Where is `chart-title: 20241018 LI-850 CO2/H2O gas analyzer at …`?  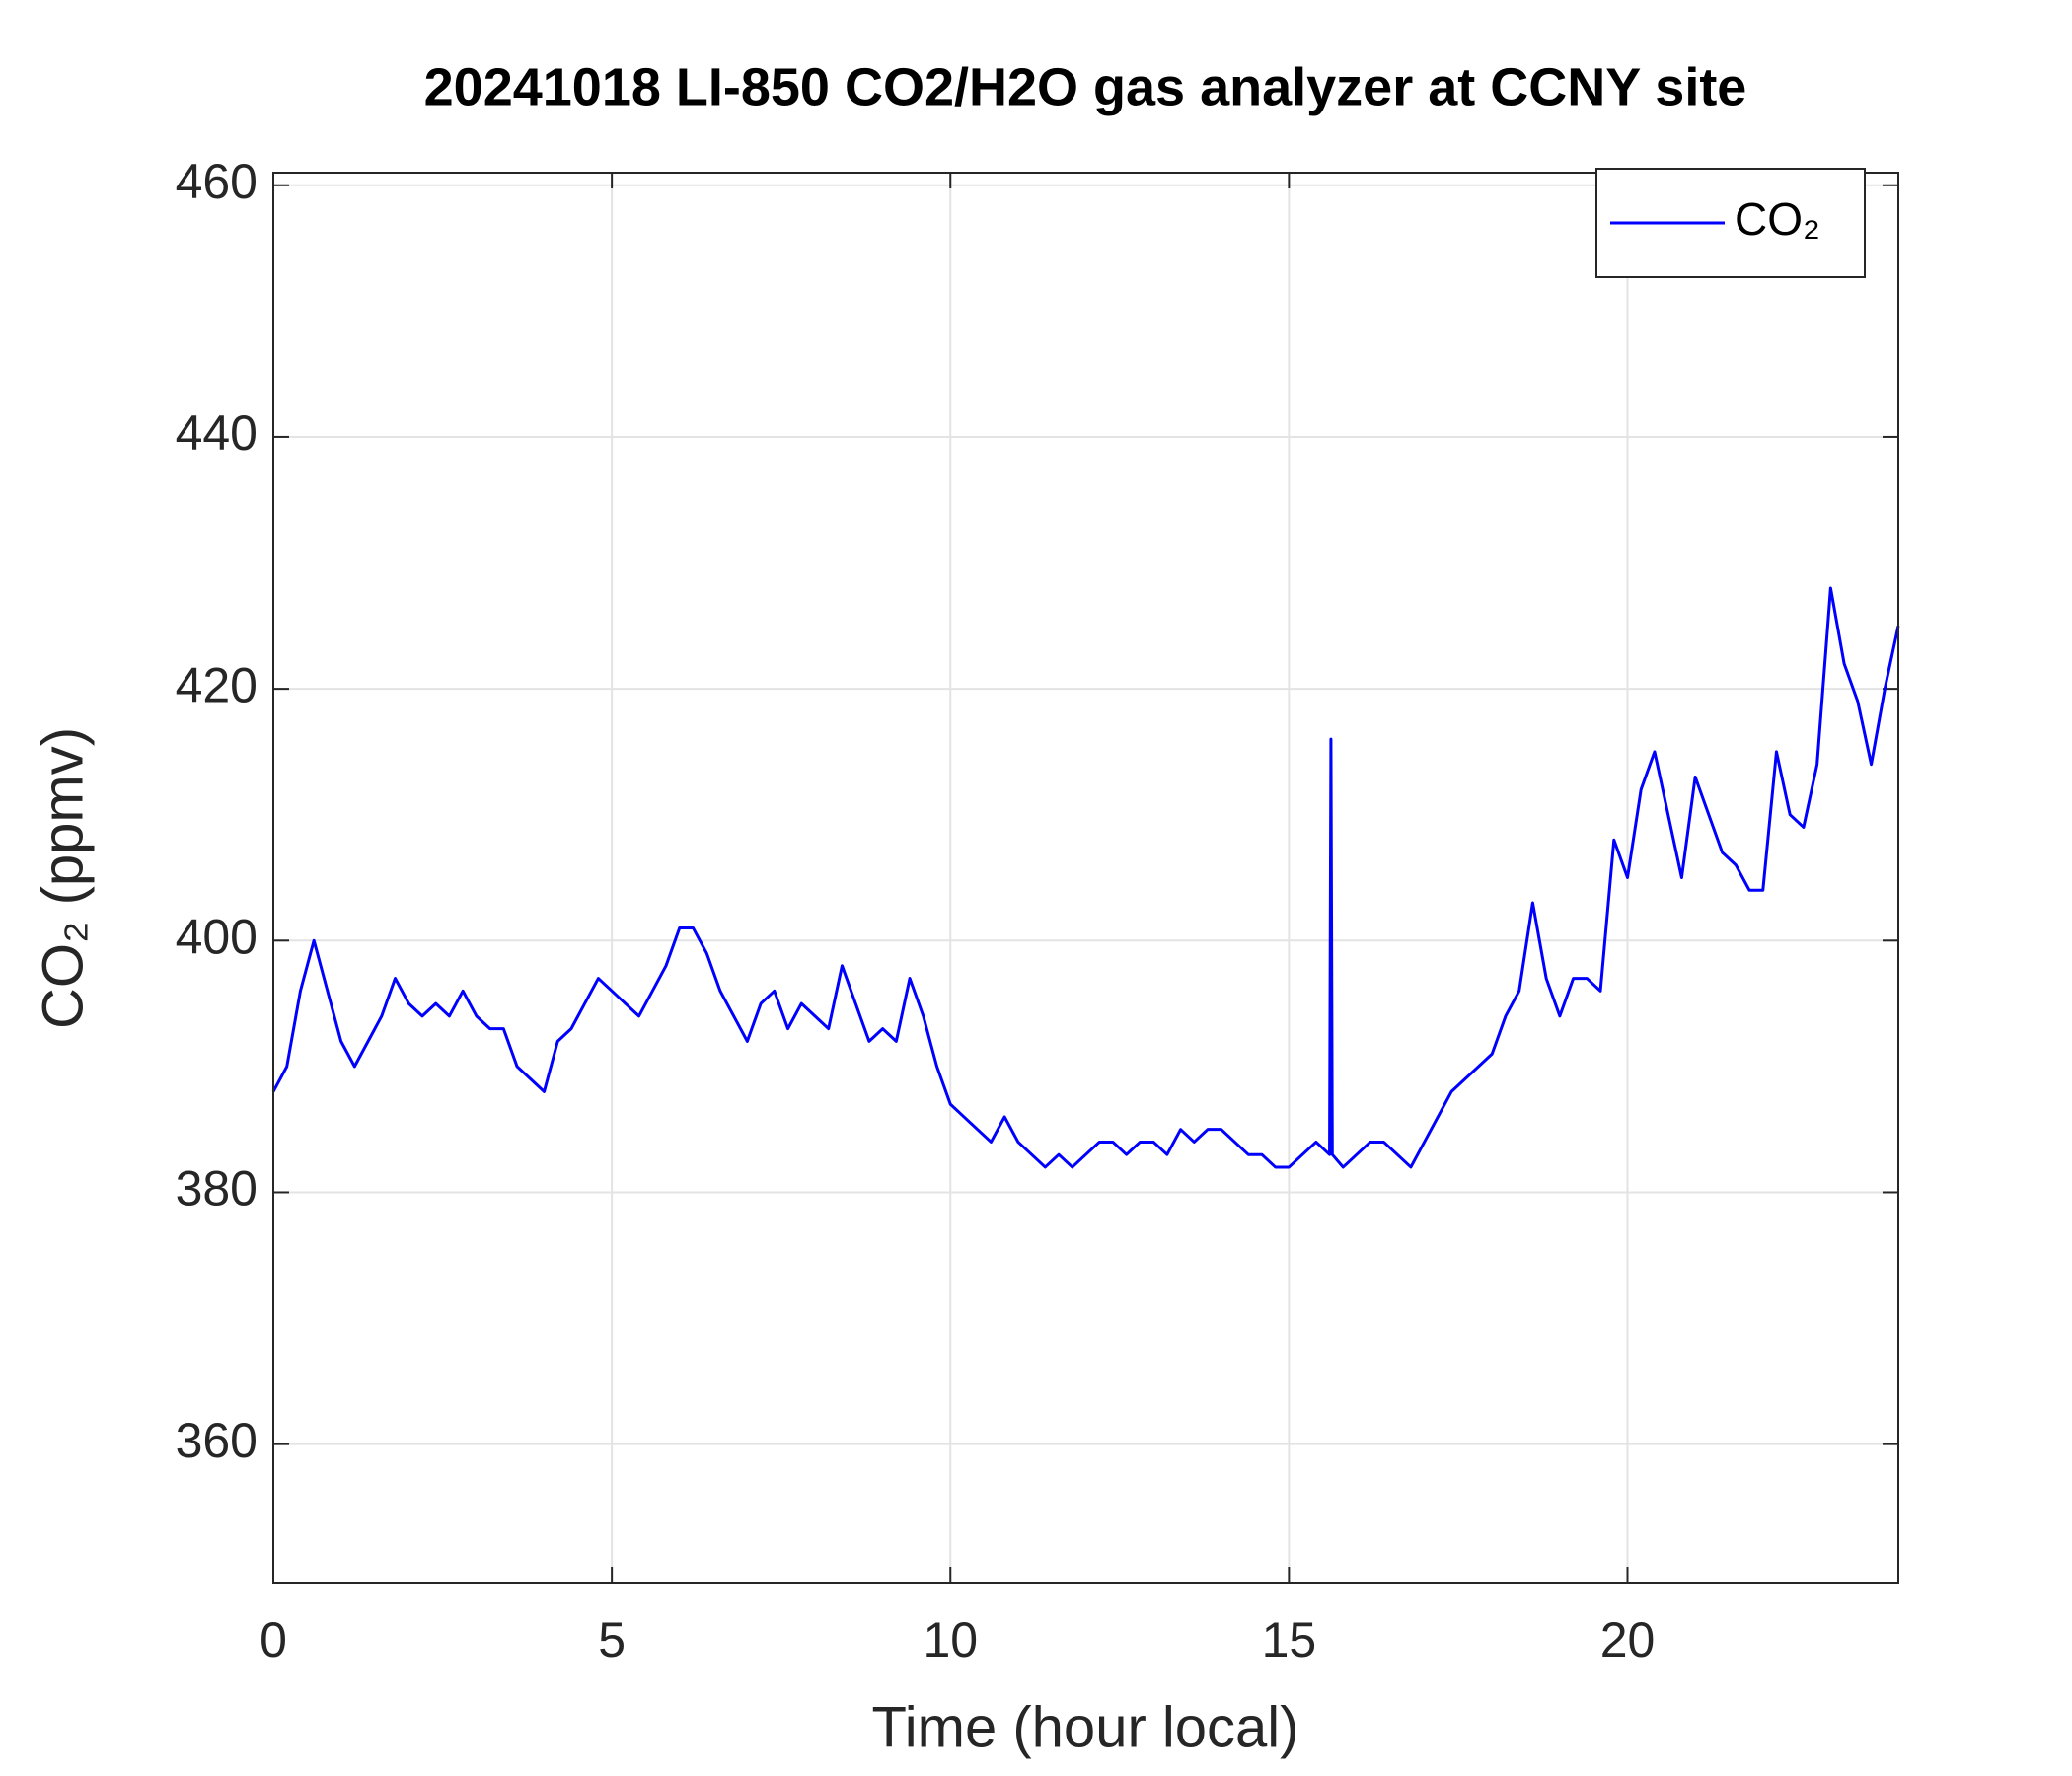
chart-title: 20241018 LI-850 CO2/H2O gas analyzer at … is located at coordinates (1085, 86).